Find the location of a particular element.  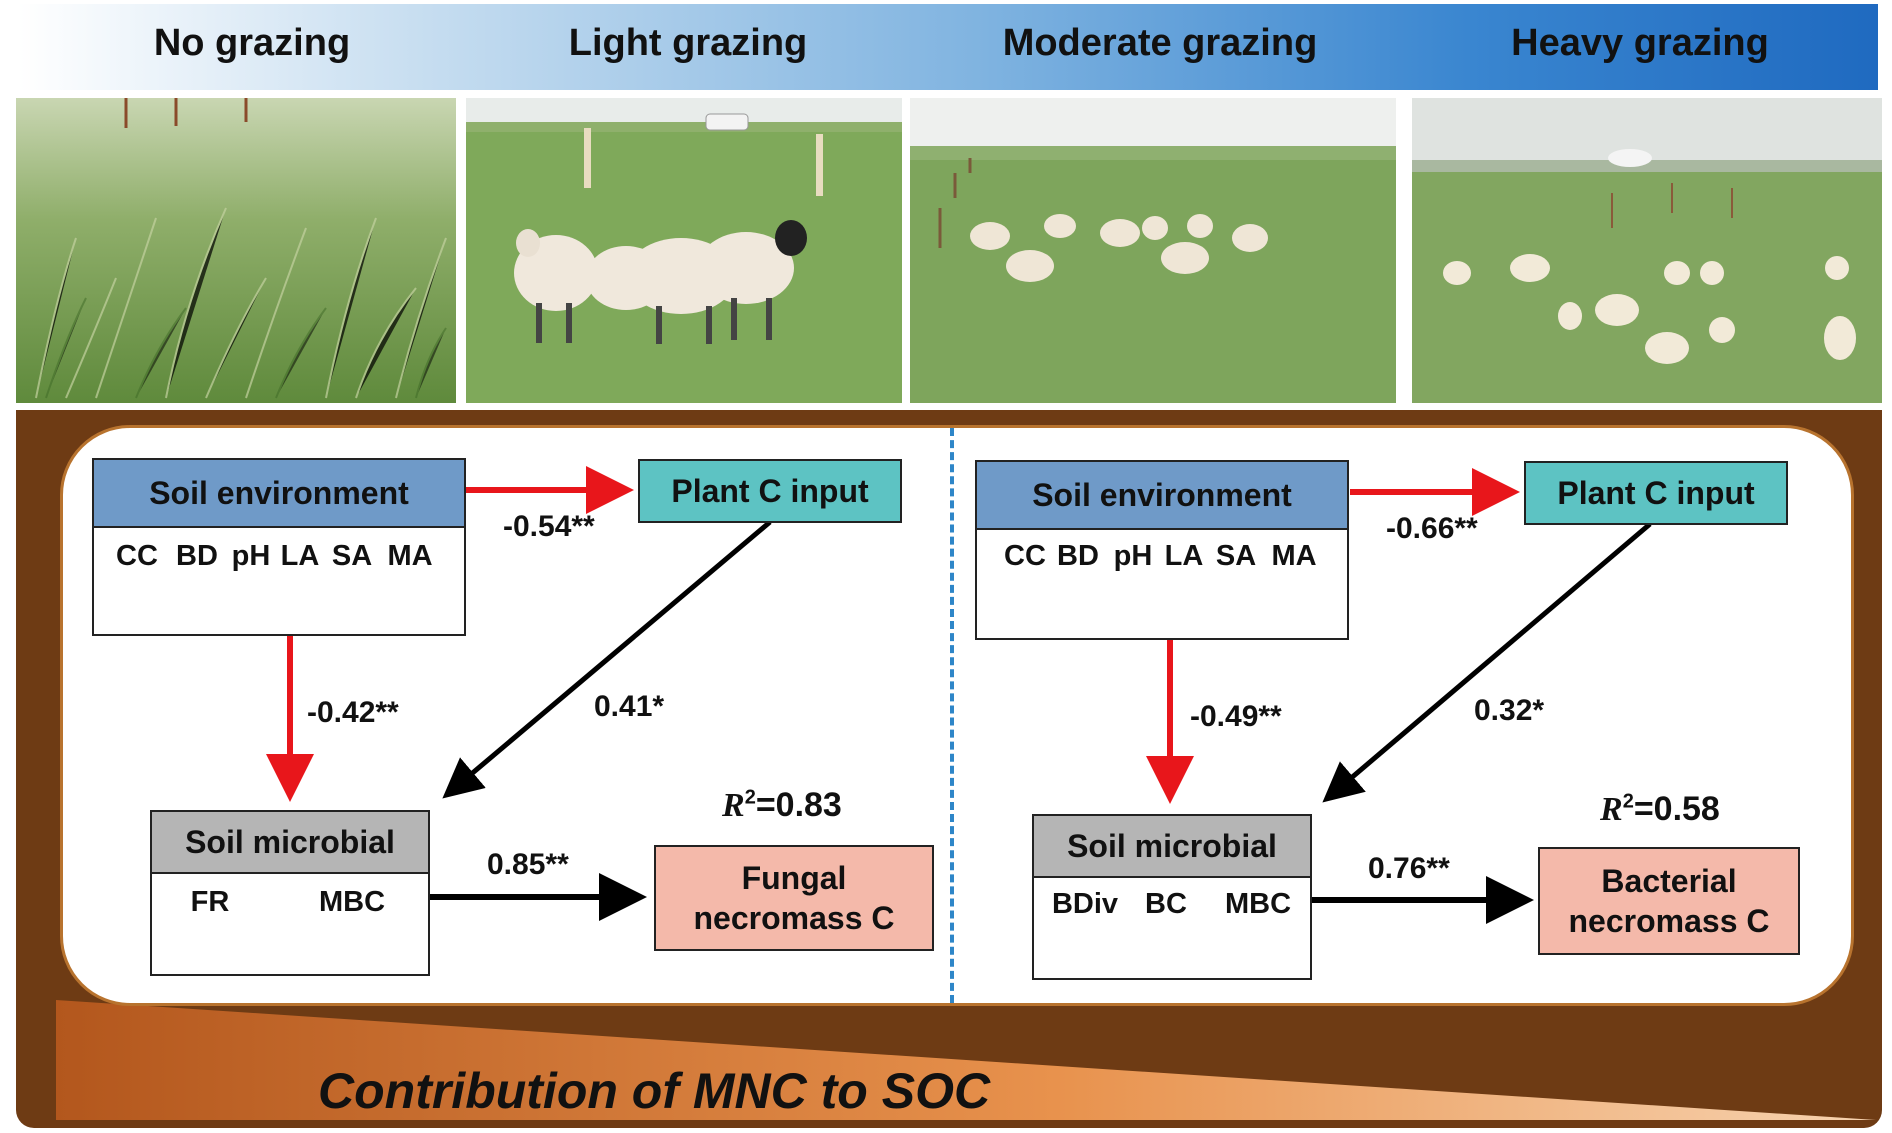

right-soil-environment-box: Soil environment is located at coordinates (1162, 550).